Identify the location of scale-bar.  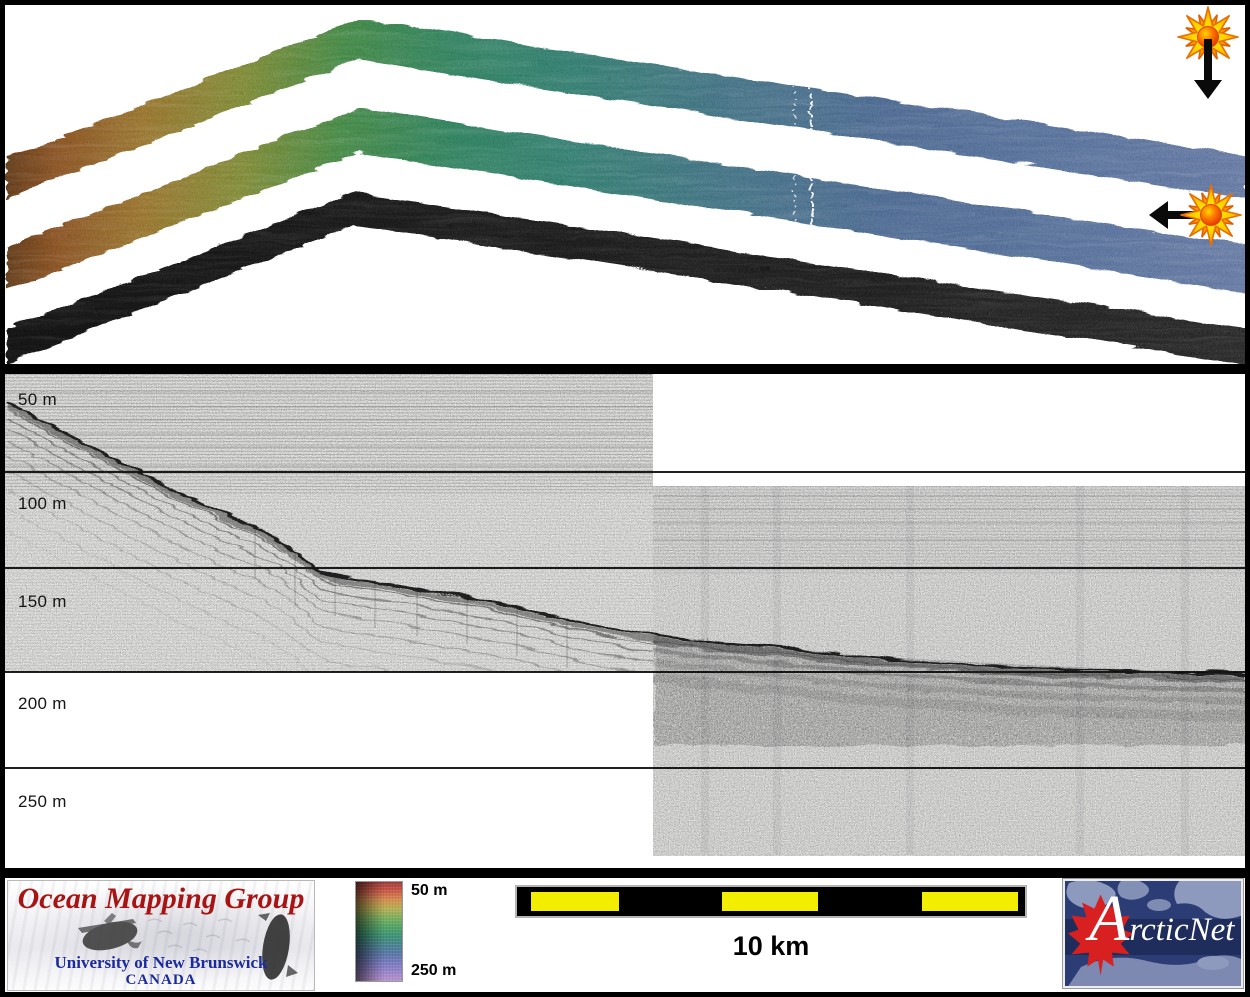
(771, 901).